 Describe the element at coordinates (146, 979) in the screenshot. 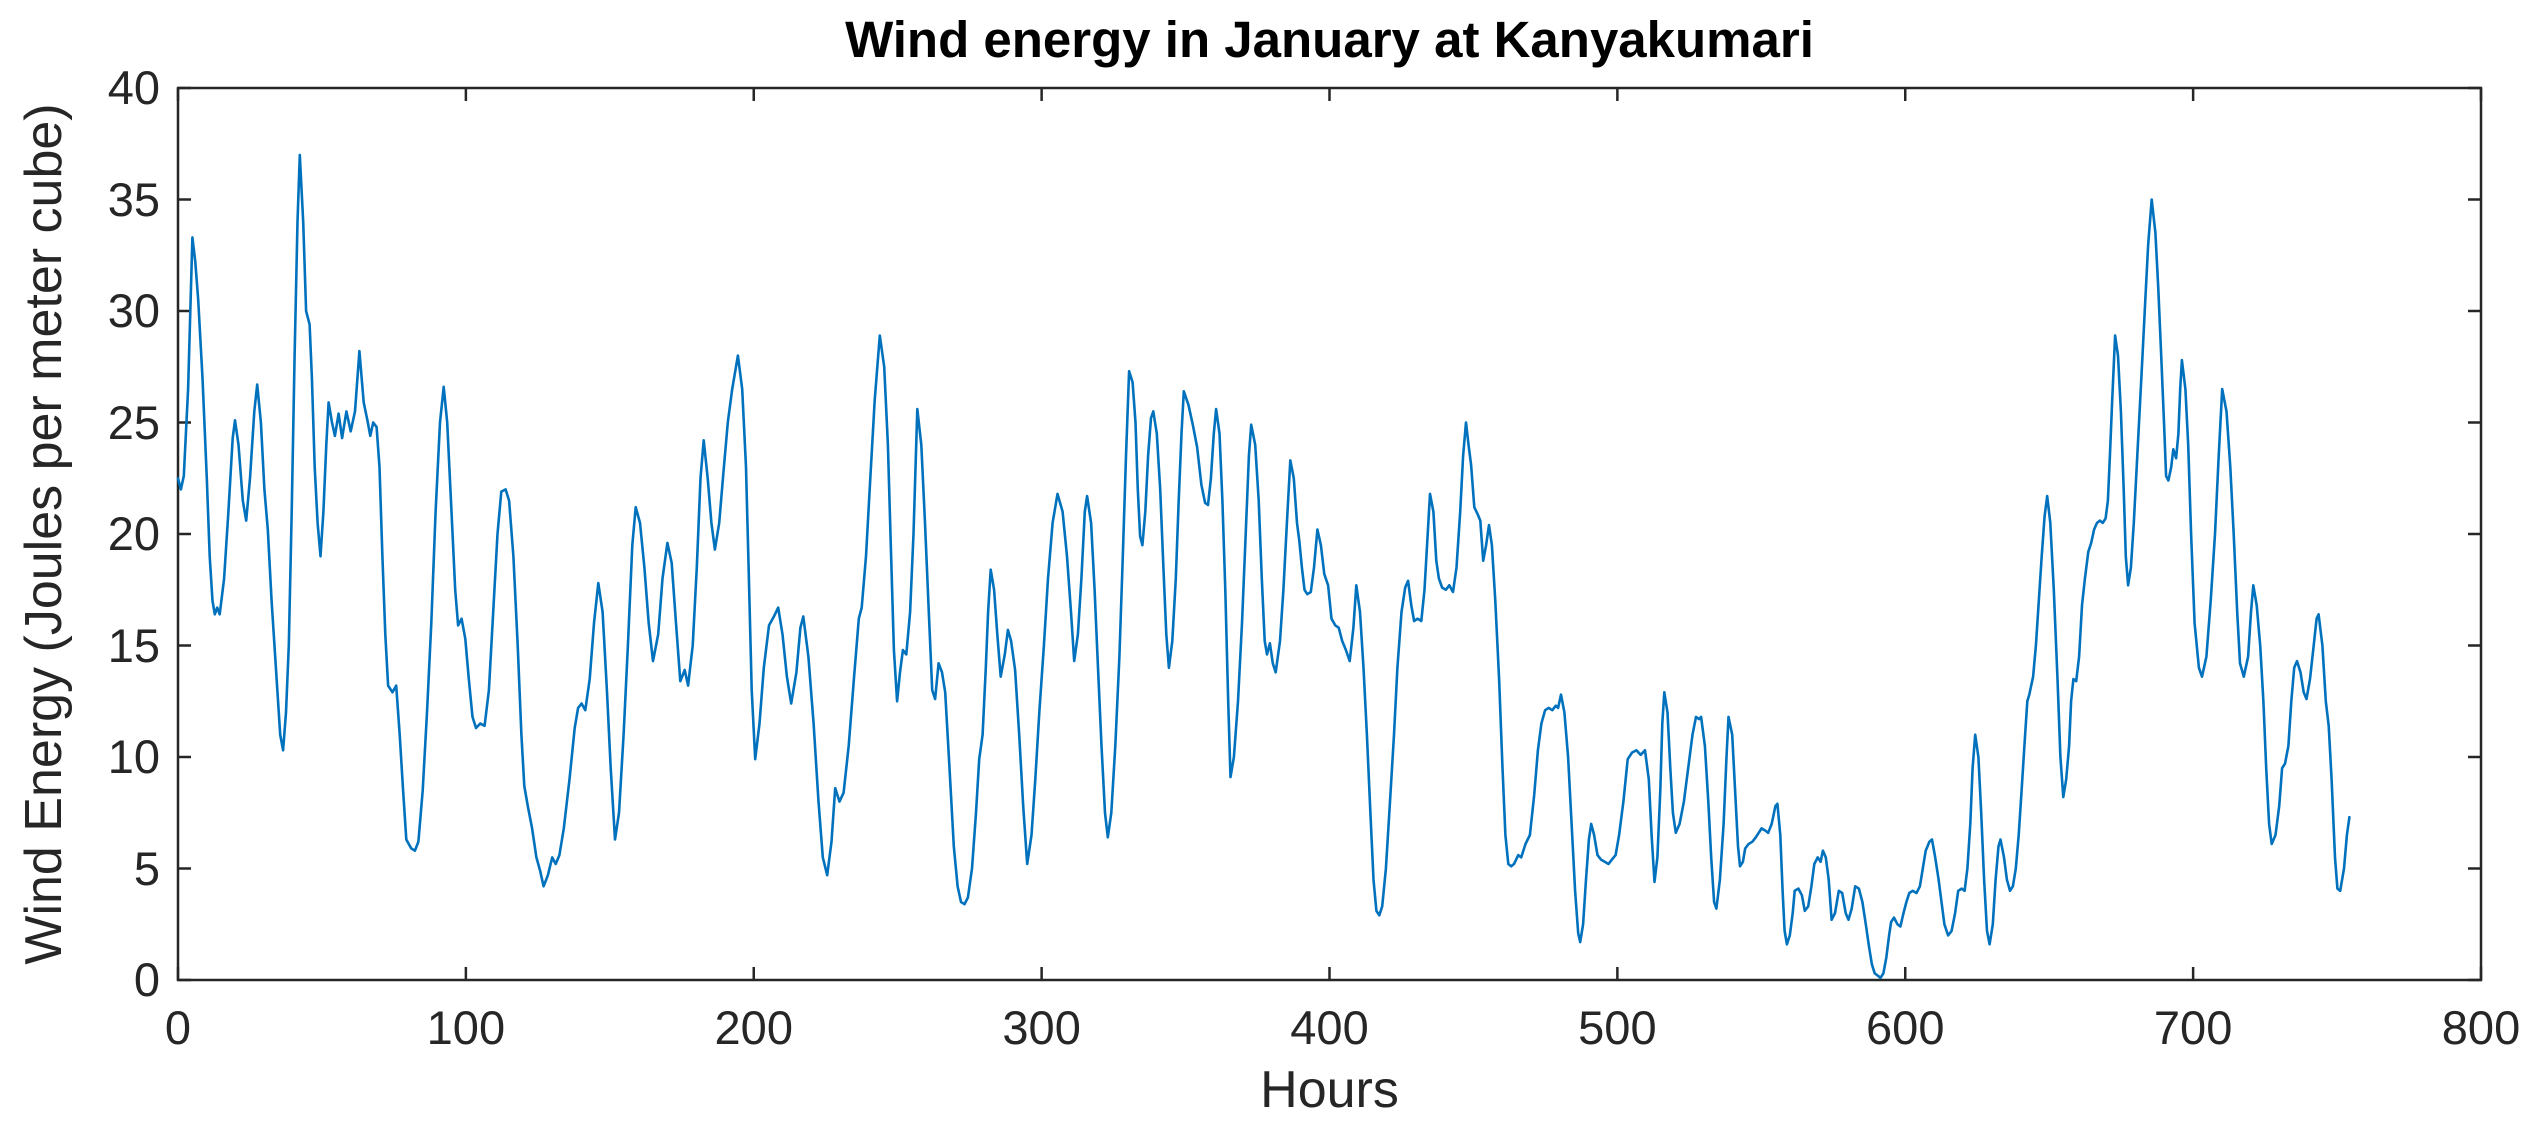

I see `y-tick-label: 0` at that location.